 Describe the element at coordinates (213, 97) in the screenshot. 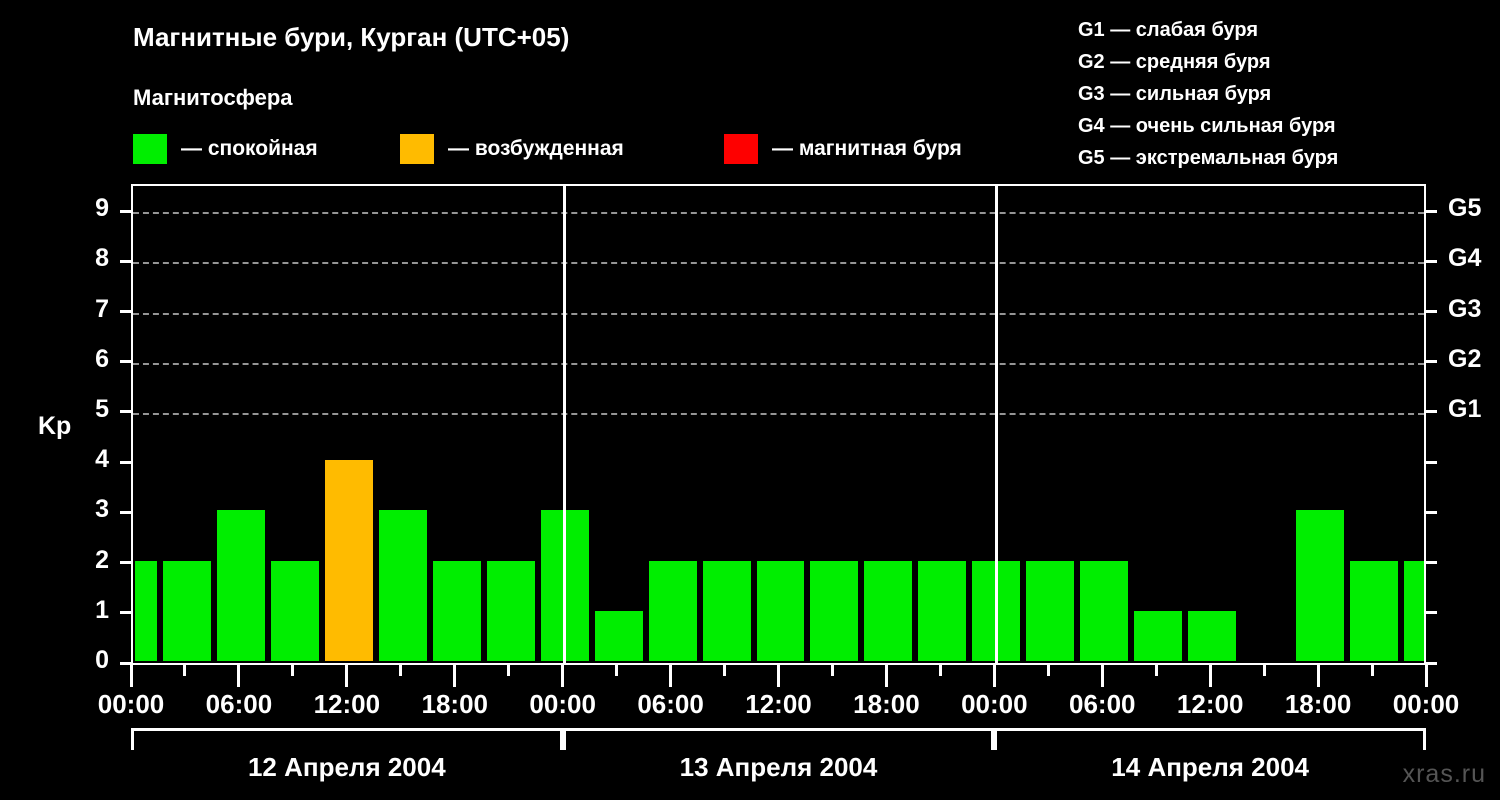

I see `section-subtitle: Магнитосфера` at that location.